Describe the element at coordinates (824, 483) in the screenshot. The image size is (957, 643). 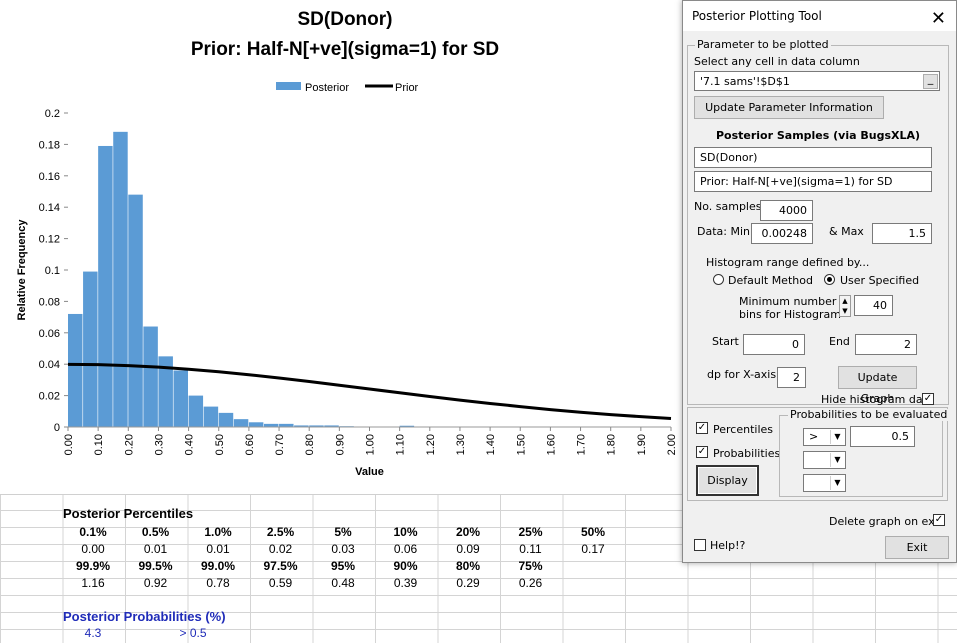
I see `prob-operator-select-3: ▼` at that location.